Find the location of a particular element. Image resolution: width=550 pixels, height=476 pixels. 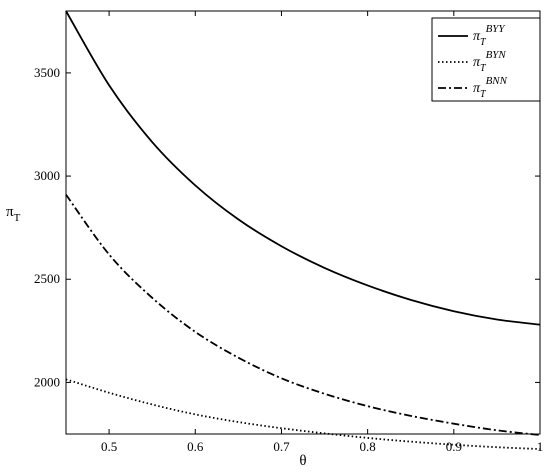

legend-label-byy-base: π is located at coordinates (477, 36).